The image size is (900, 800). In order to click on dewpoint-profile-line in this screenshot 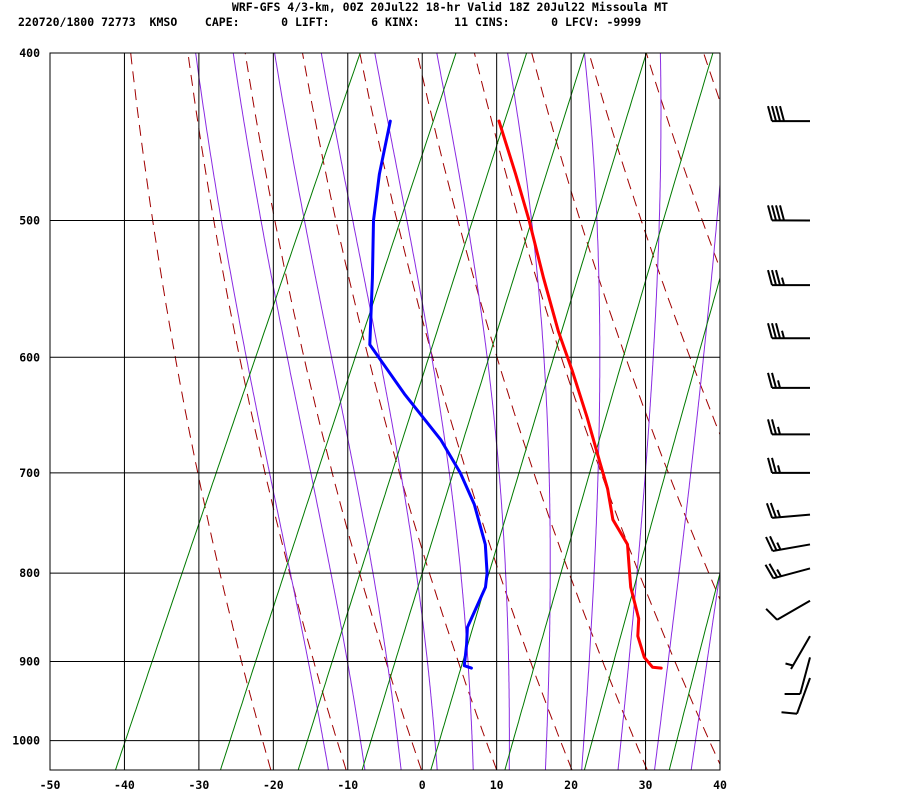, I will do `click(428, 394)`.